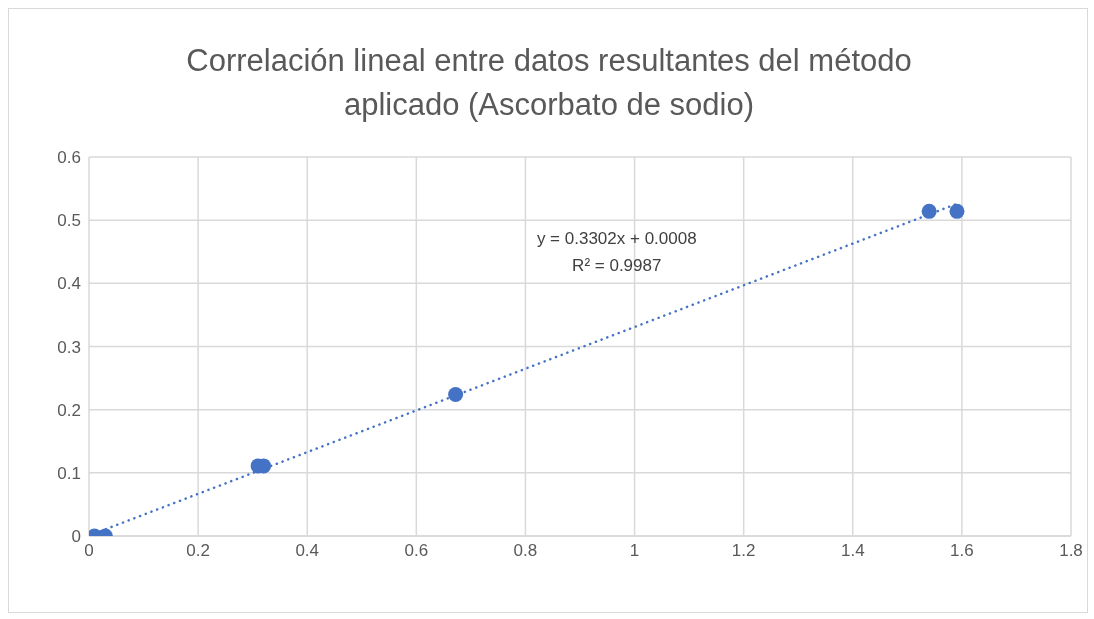  Describe the element at coordinates (743, 551) in the screenshot. I see `x-tick-label: 1.2` at that location.